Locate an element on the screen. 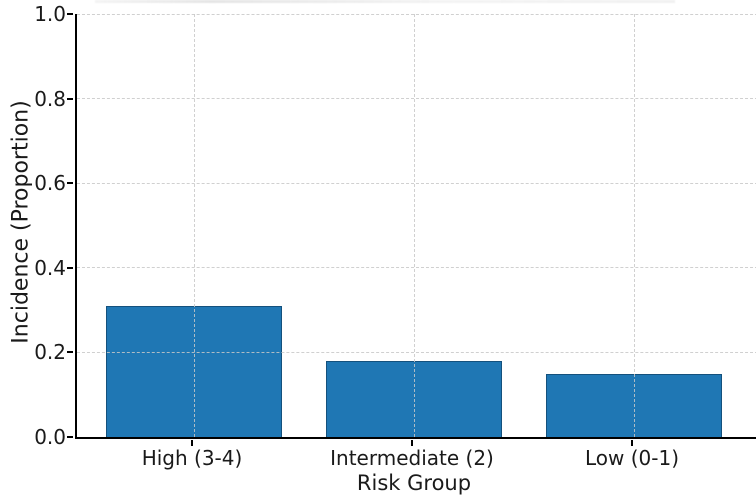  y-tick-label: 0.8 is located at coordinates (50, 98).